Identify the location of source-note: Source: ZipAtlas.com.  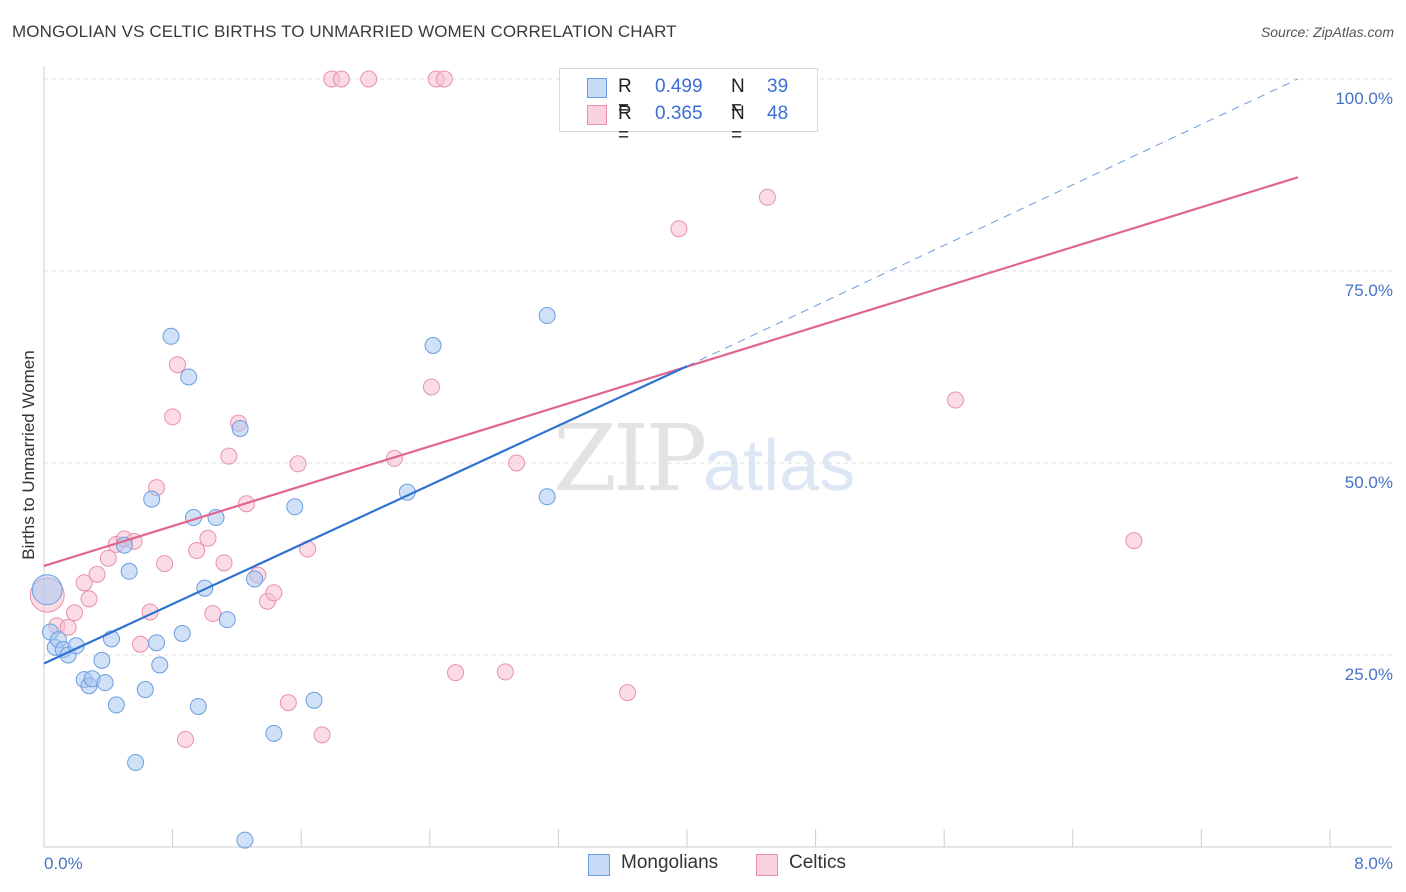
(1327, 32).